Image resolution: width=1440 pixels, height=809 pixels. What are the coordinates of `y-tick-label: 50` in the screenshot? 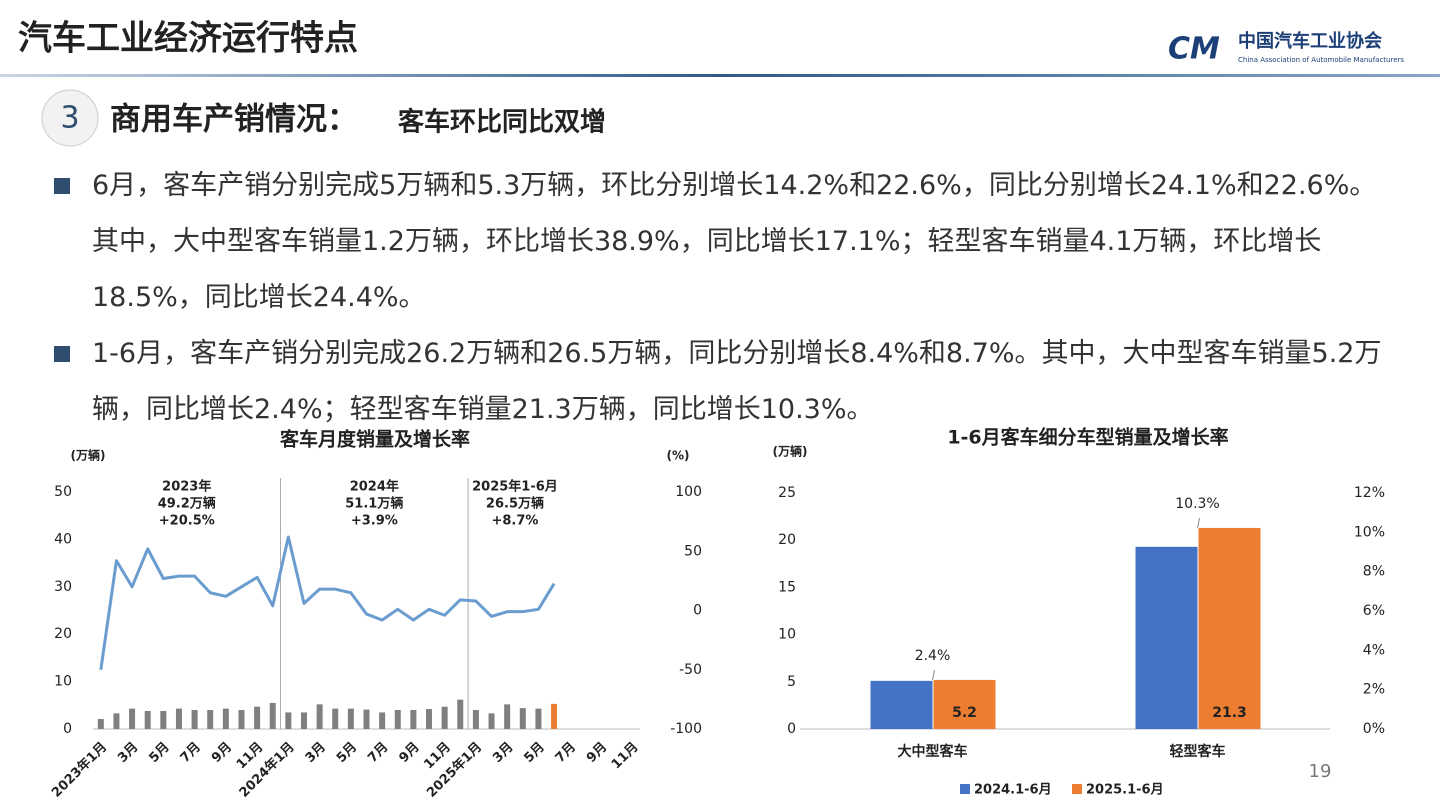 It's located at (63, 492).